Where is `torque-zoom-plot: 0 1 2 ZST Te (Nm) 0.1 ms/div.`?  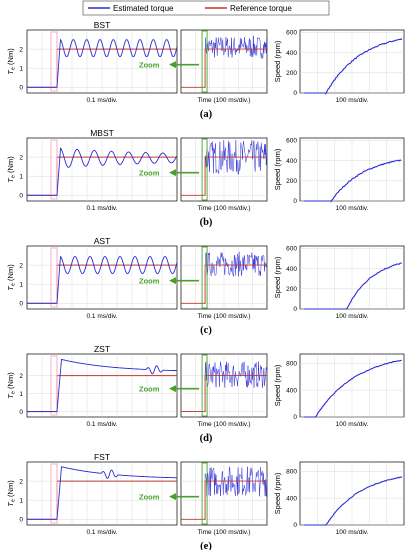
torque-zoom-plot: 0 1 2 ZST Te (Nm) 0.1 ms/div. is located at coordinates (92, 386).